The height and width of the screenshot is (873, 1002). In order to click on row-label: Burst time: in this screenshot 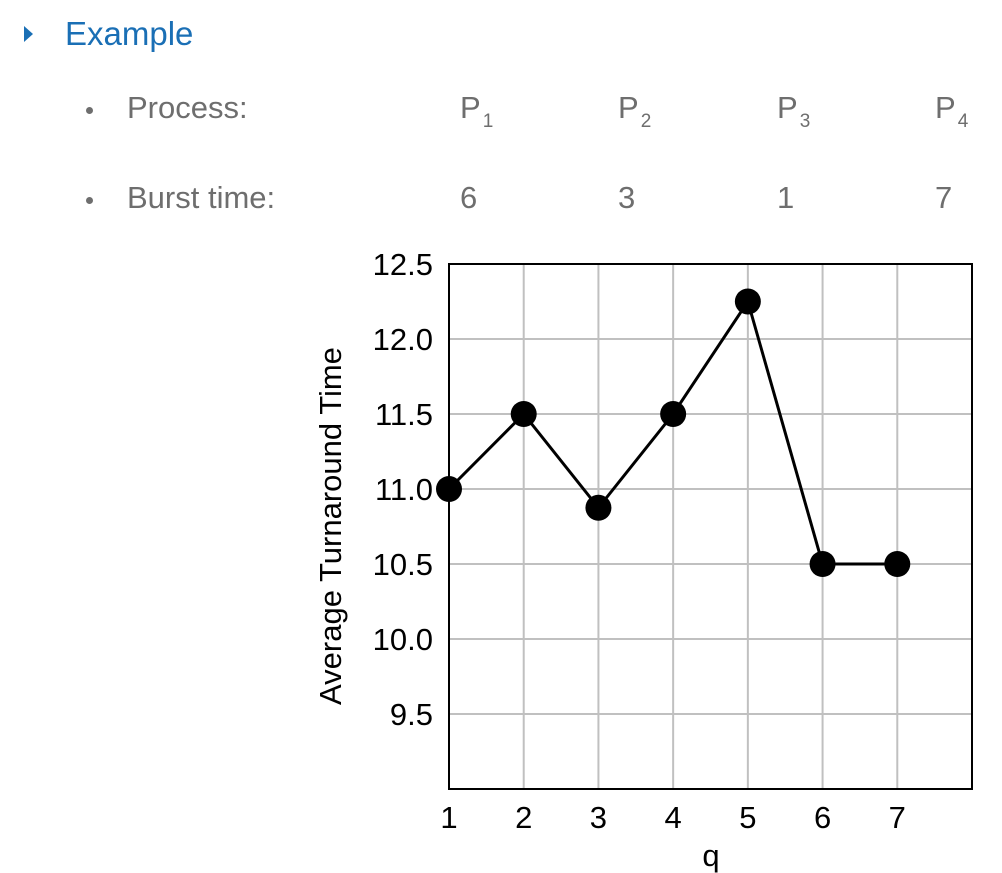, I will do `click(201, 197)`.